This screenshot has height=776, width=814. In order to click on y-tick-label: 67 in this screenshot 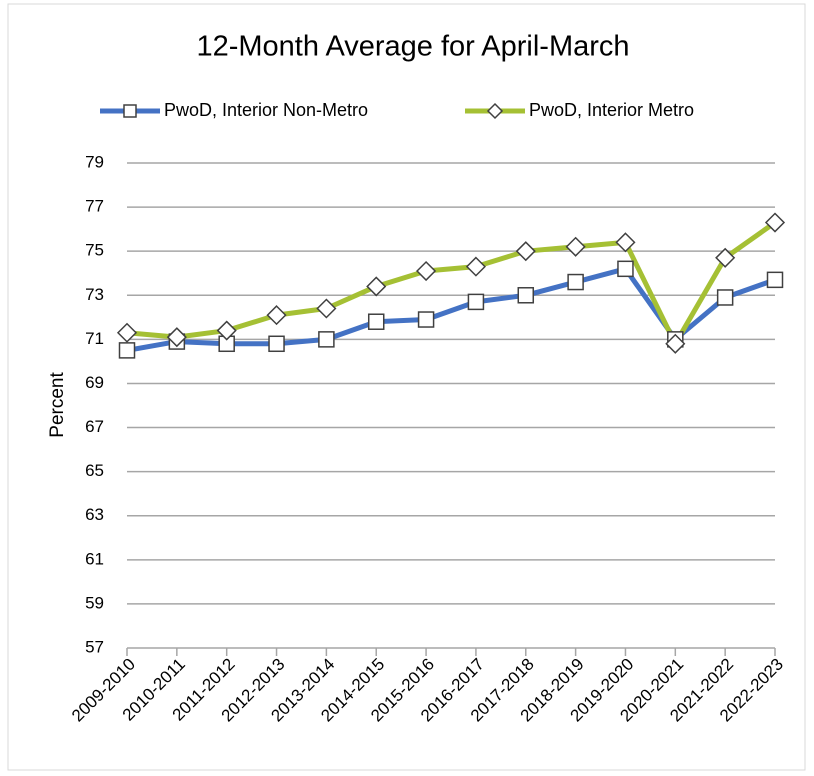, I will do `click(94, 426)`.